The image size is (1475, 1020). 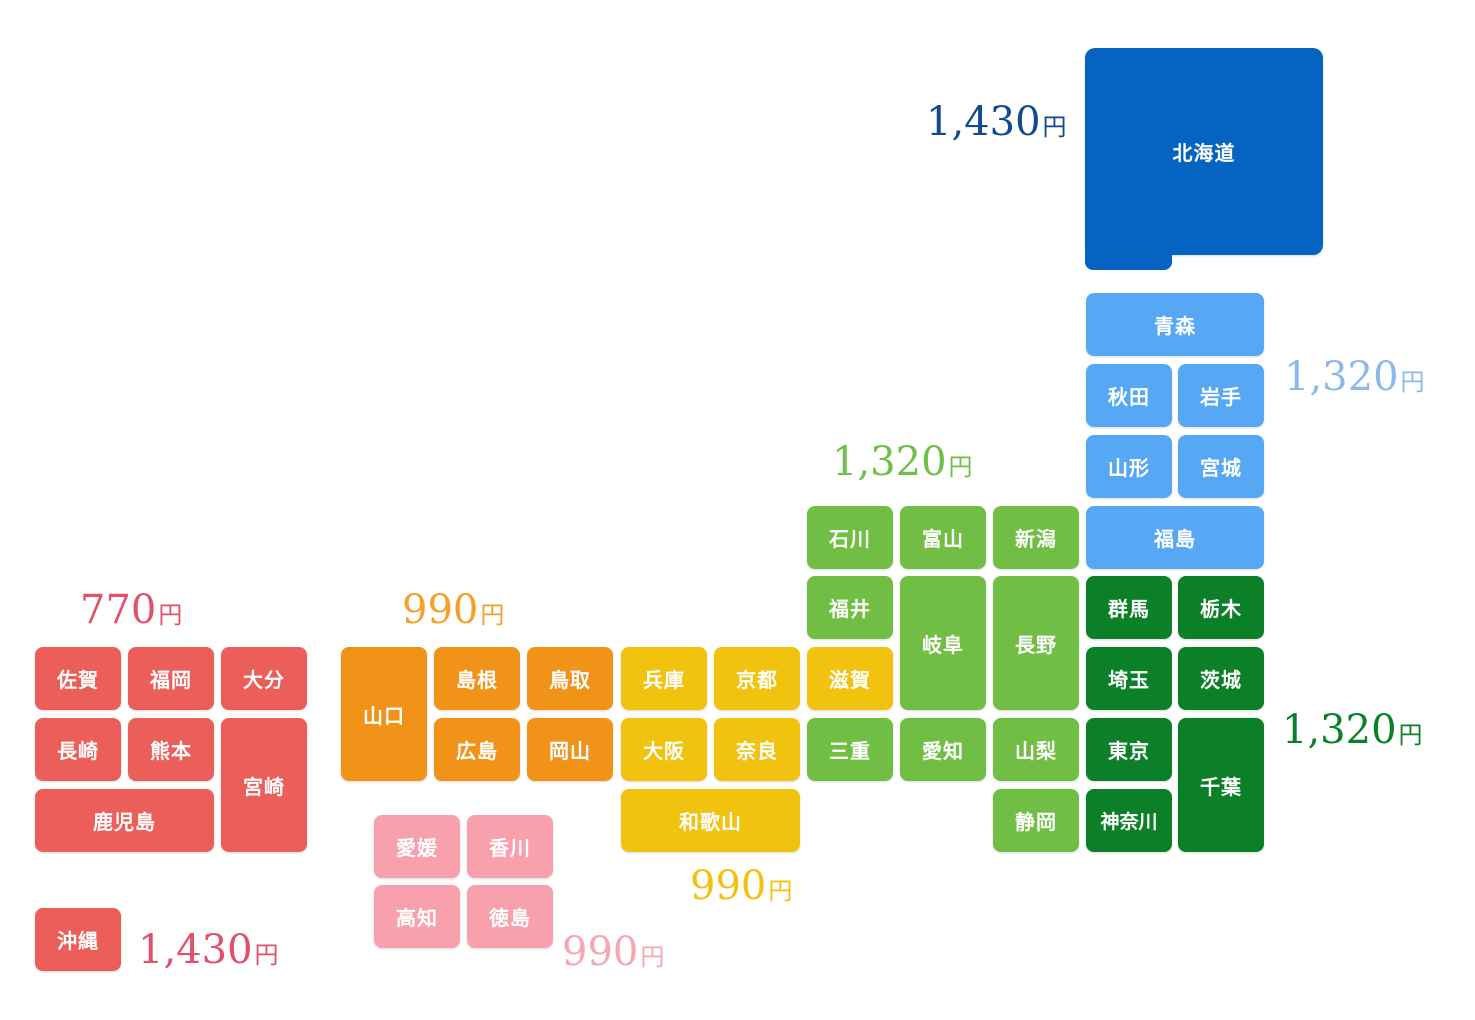 What do you see at coordinates (1221, 395) in the screenshot?
I see `pref-iwate: 岩手` at bounding box center [1221, 395].